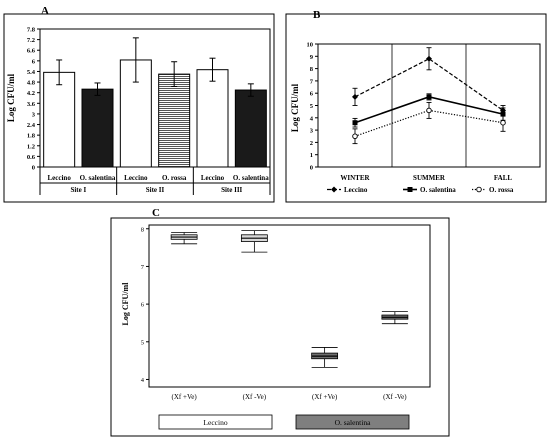 The width and height of the screenshot is (550, 438). What do you see at coordinates (355, 178) in the screenshot?
I see `category-label: WINTER` at bounding box center [355, 178].